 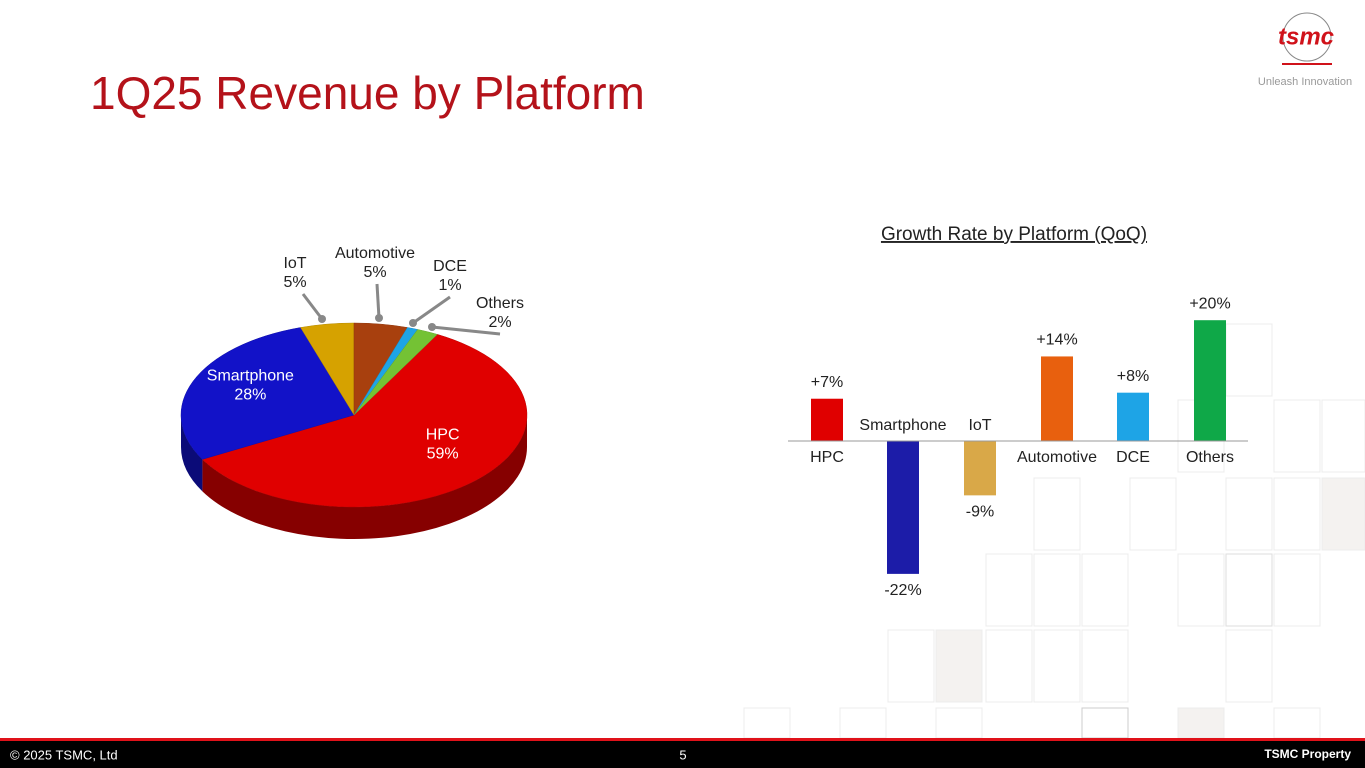 I want to click on bar-value-label: +8%, so click(x=1133, y=376).